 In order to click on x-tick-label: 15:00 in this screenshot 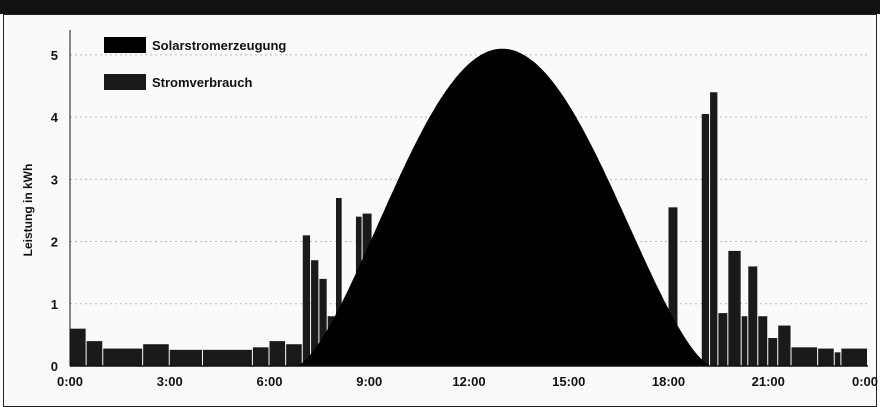, I will do `click(568, 381)`.